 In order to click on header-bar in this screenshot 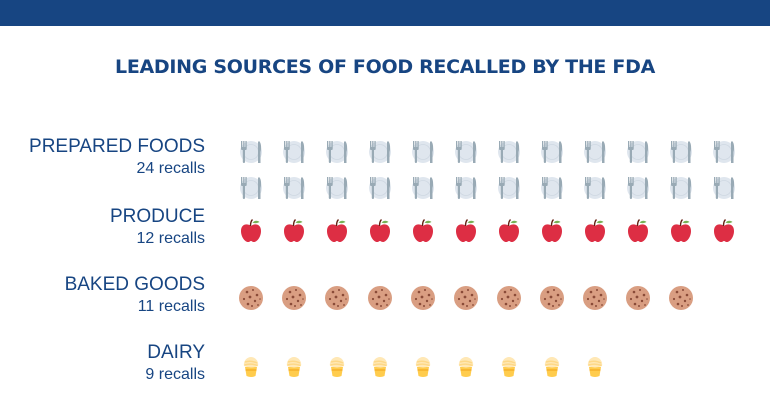, I will do `click(385, 13)`.